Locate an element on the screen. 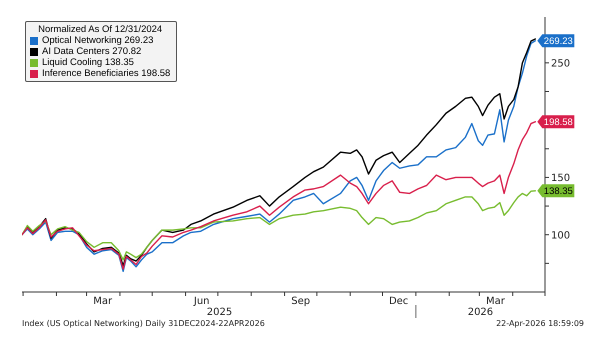  legend-label: AI Data Centers 270.82 is located at coordinates (92, 51).